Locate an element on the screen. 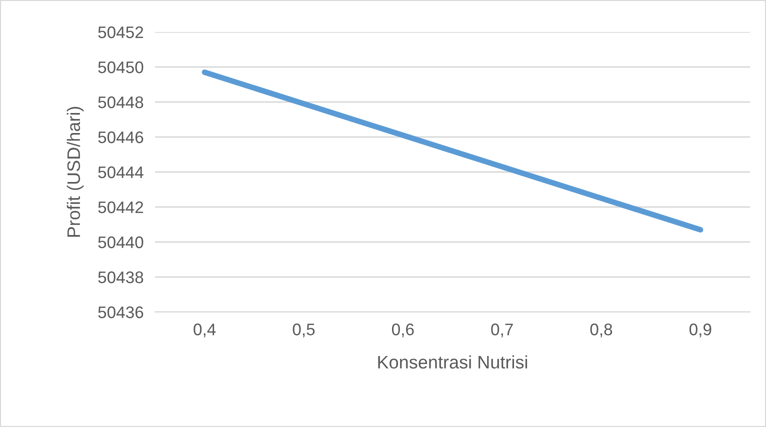 Image resolution: width=766 pixels, height=427 pixels. y-tick-label: 50446 is located at coordinates (121, 137).